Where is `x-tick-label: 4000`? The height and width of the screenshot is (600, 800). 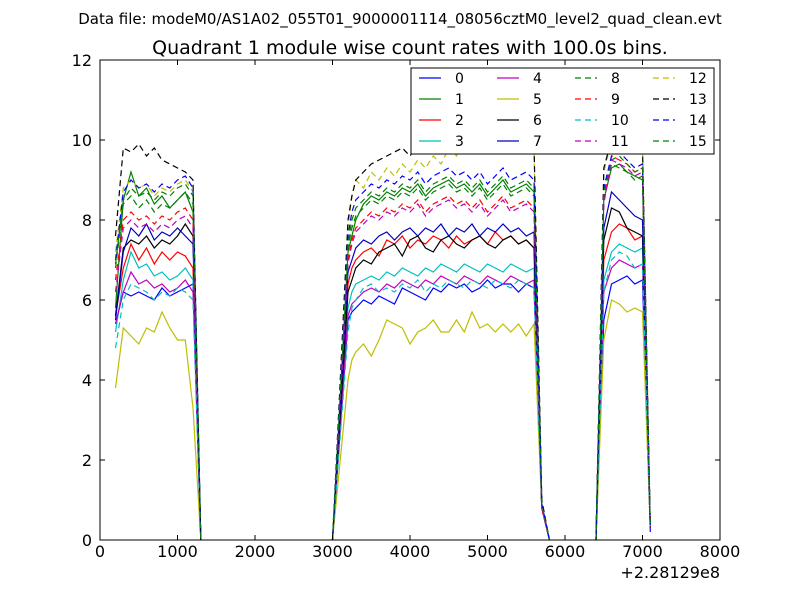
x-tick-label: 4000 is located at coordinates (410, 551).